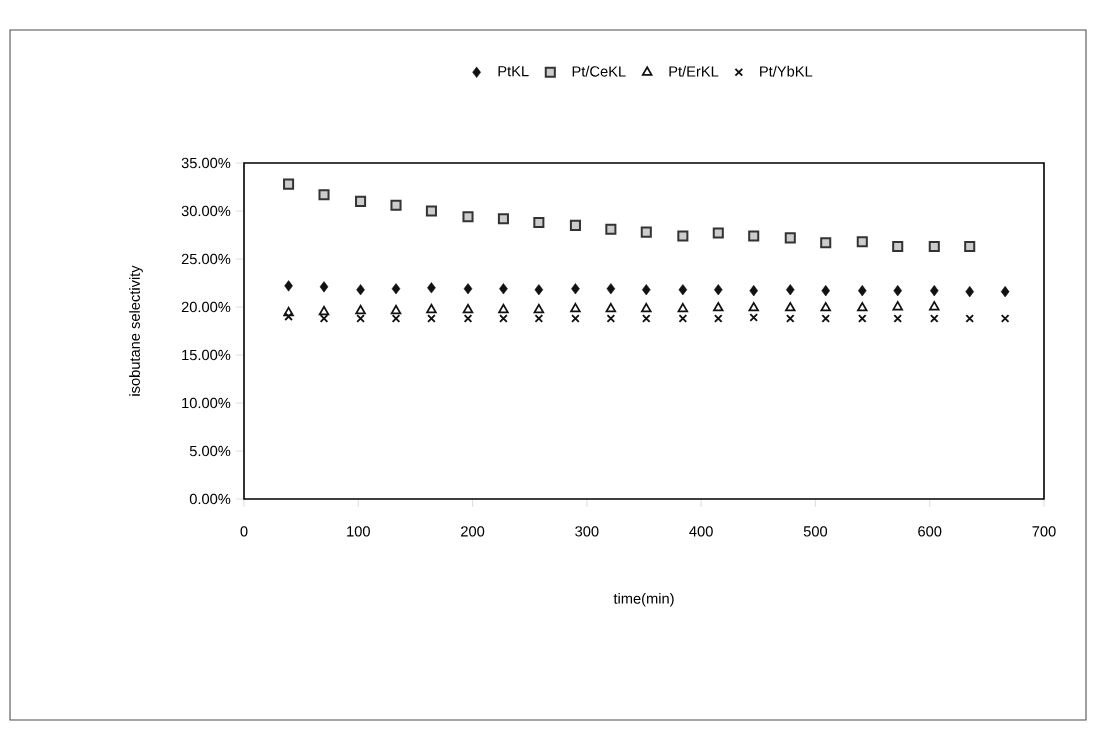  What do you see at coordinates (786, 71) in the screenshot?
I see `legend-label: Pt/YbKL` at bounding box center [786, 71].